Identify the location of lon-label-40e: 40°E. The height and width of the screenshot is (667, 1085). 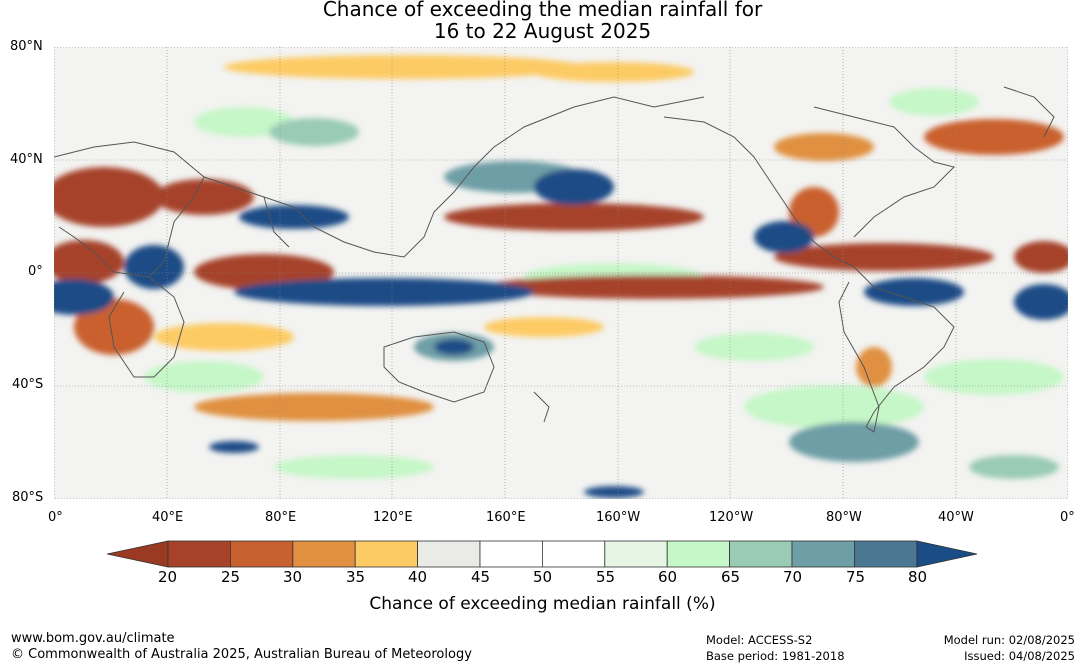
(168, 517).